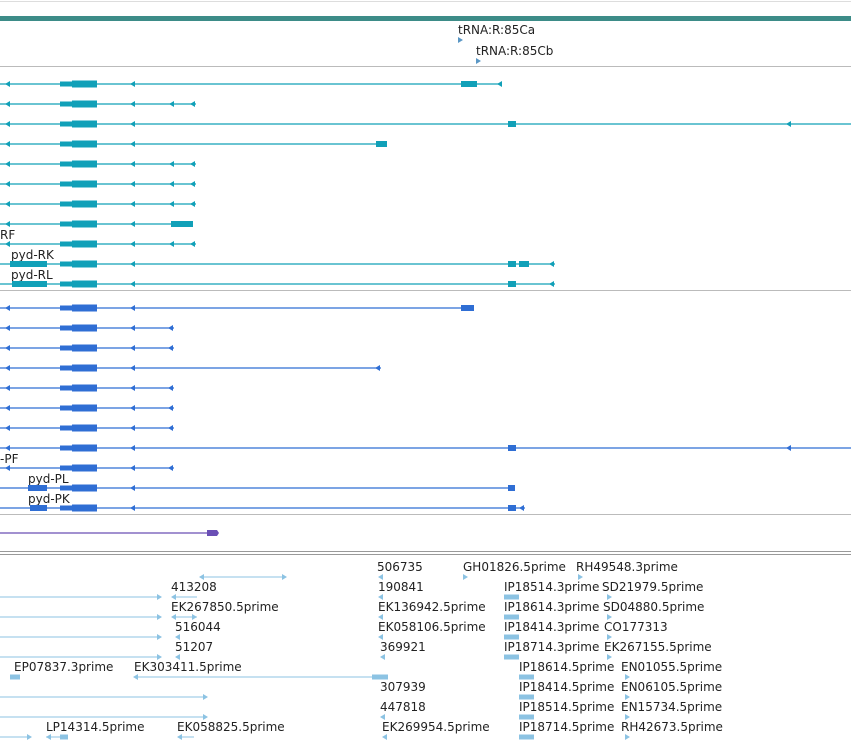  I want to click on trna-feature-a, so click(460, 40).